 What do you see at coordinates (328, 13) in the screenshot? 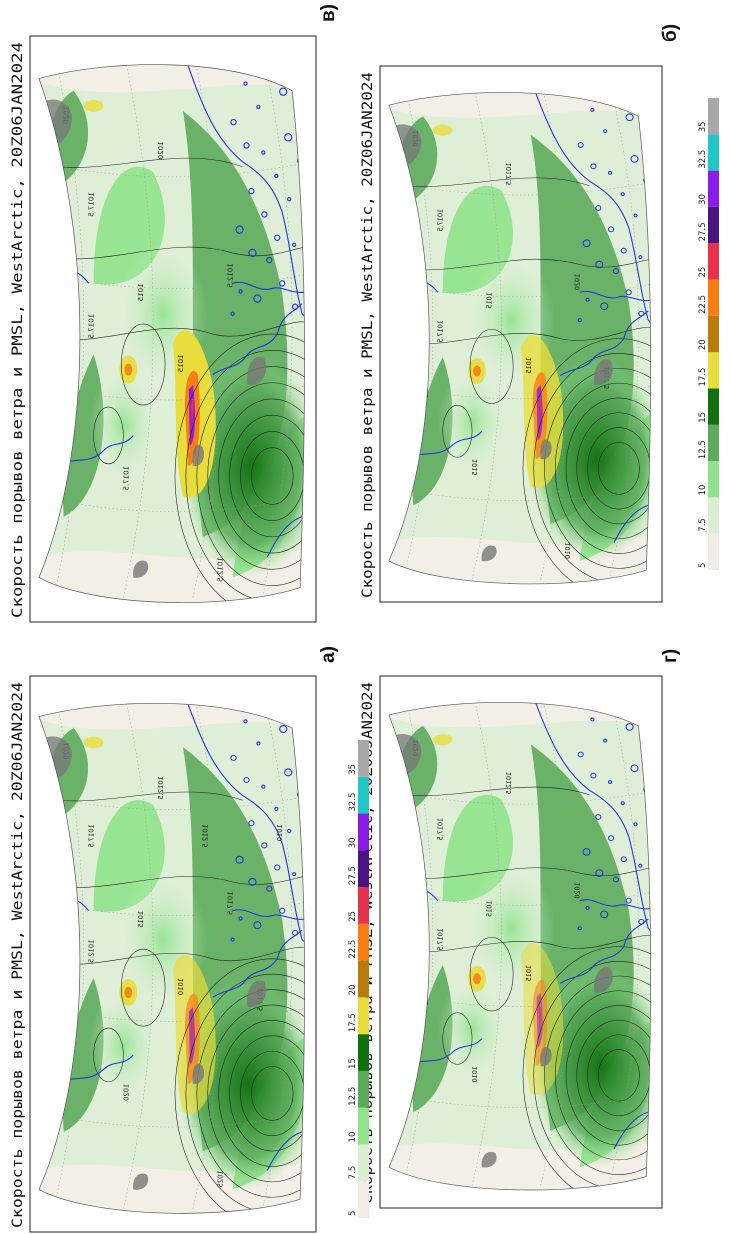
I see `panel-label: в)` at bounding box center [328, 13].